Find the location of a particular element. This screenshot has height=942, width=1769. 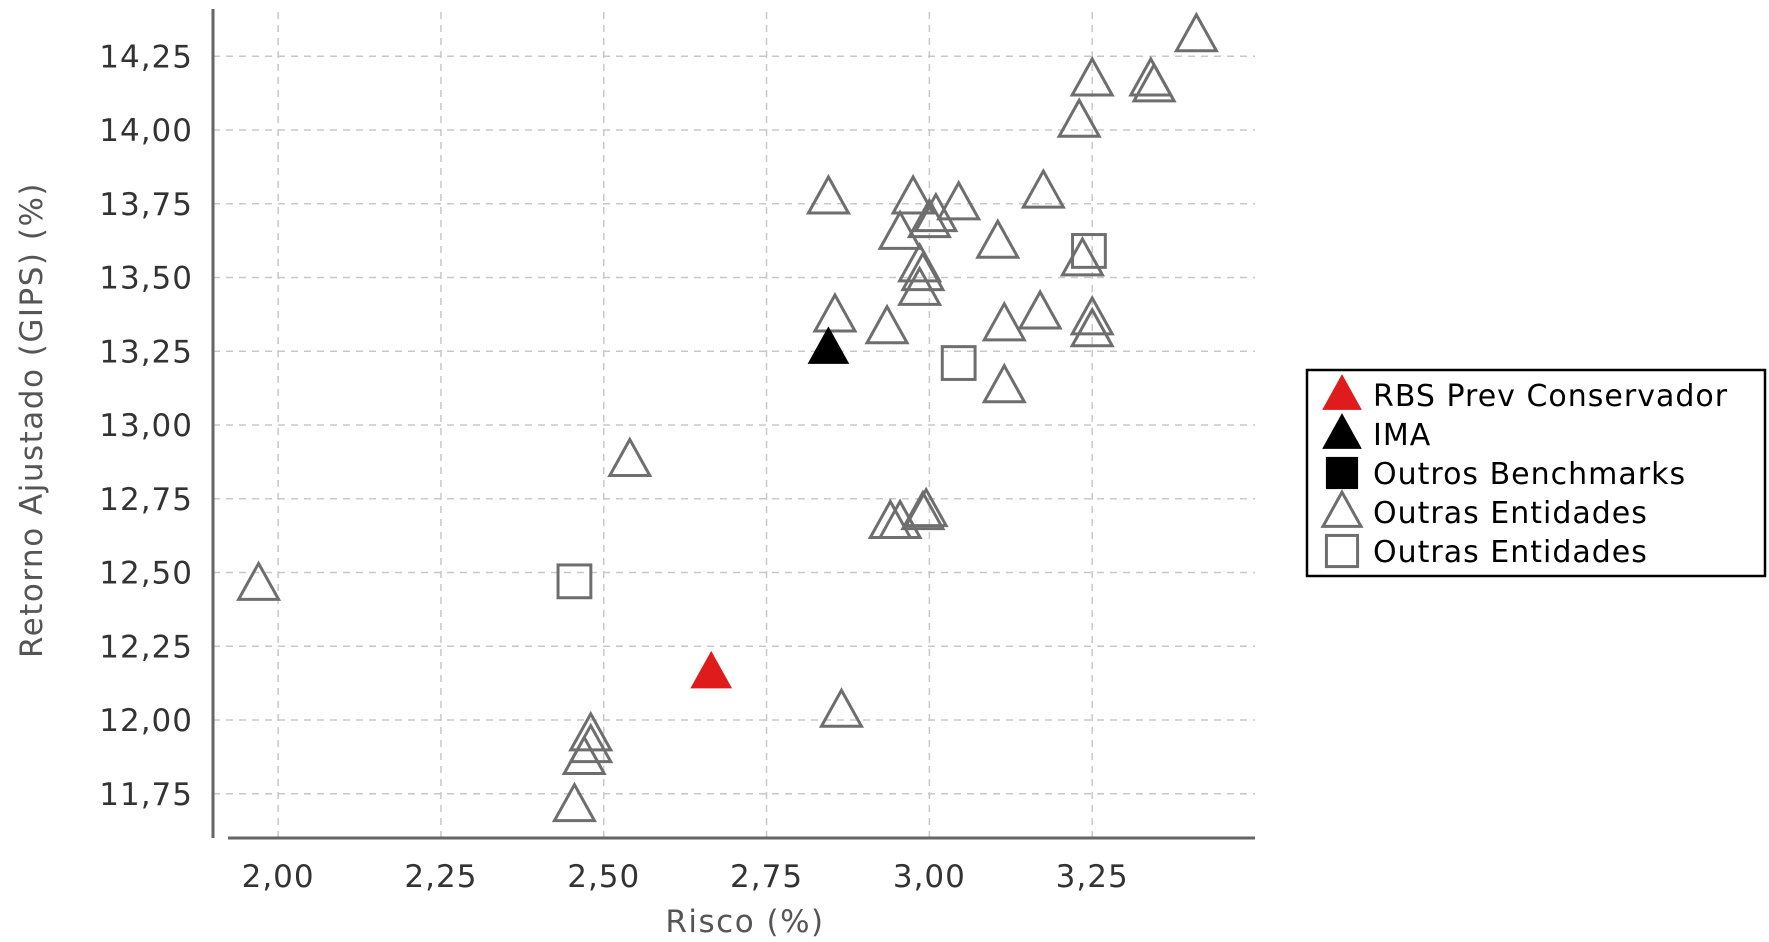

y-tick-label: 13,00 is located at coordinates (146, 426).